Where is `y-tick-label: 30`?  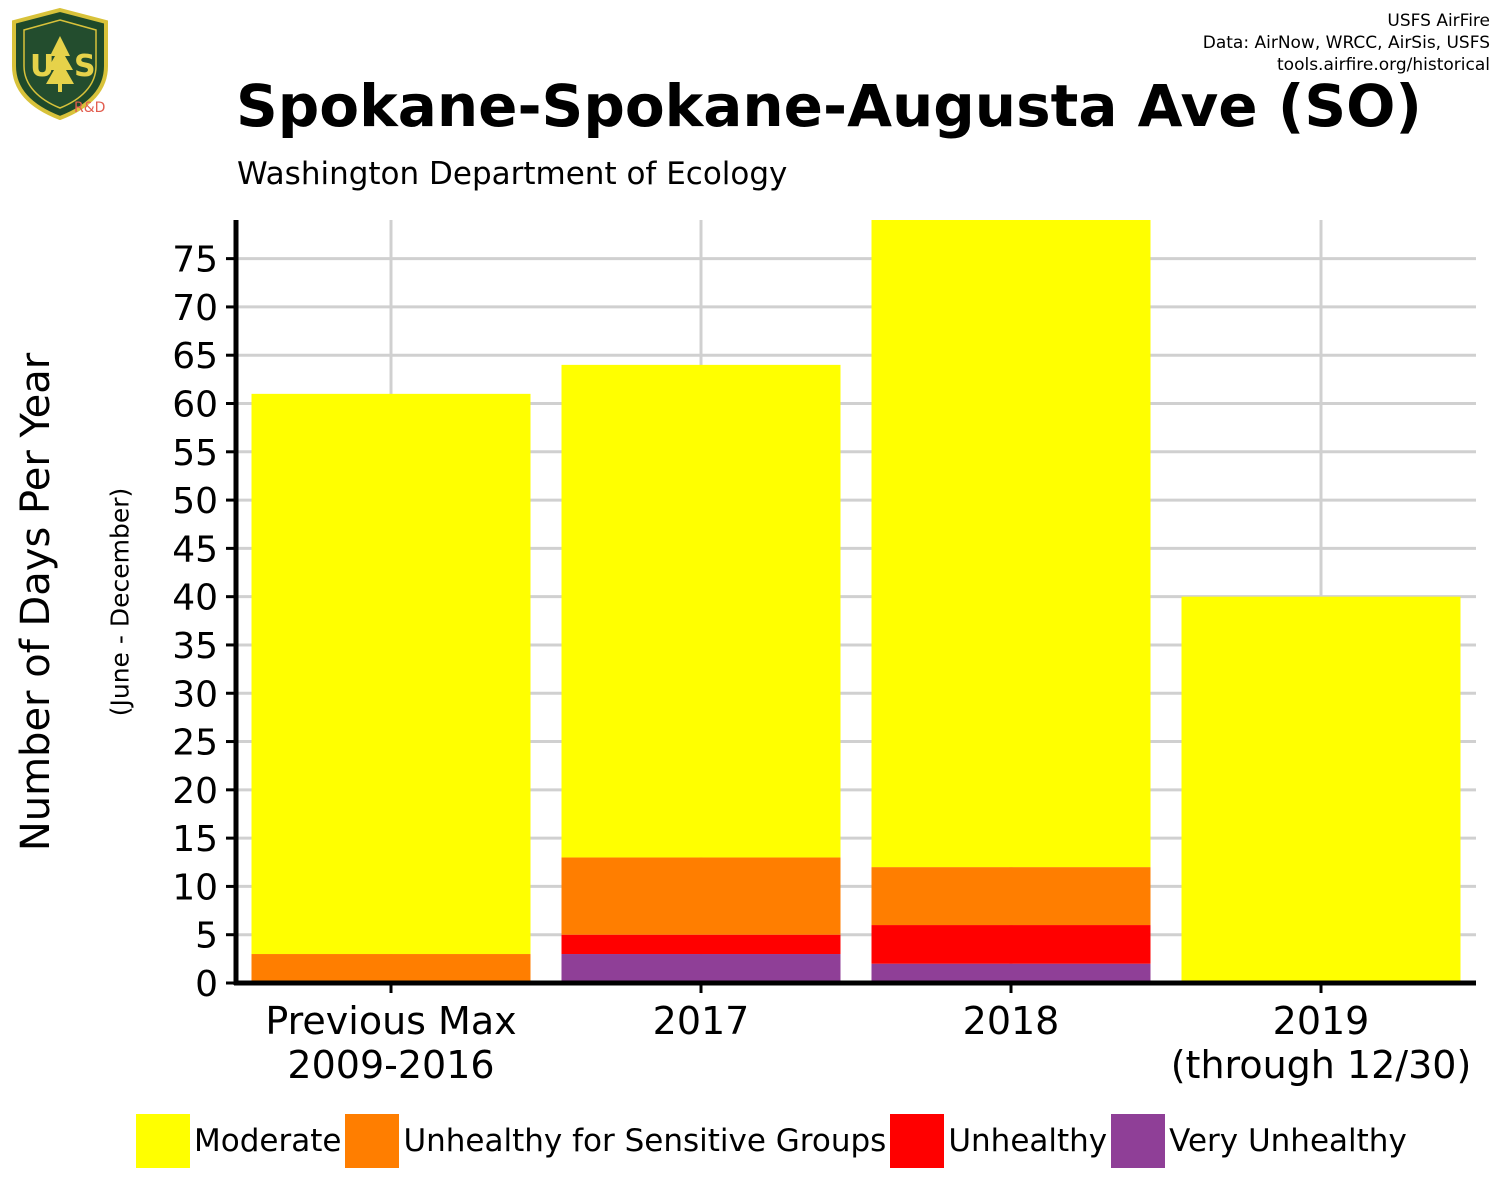 y-tick-label: 30 is located at coordinates (195, 694).